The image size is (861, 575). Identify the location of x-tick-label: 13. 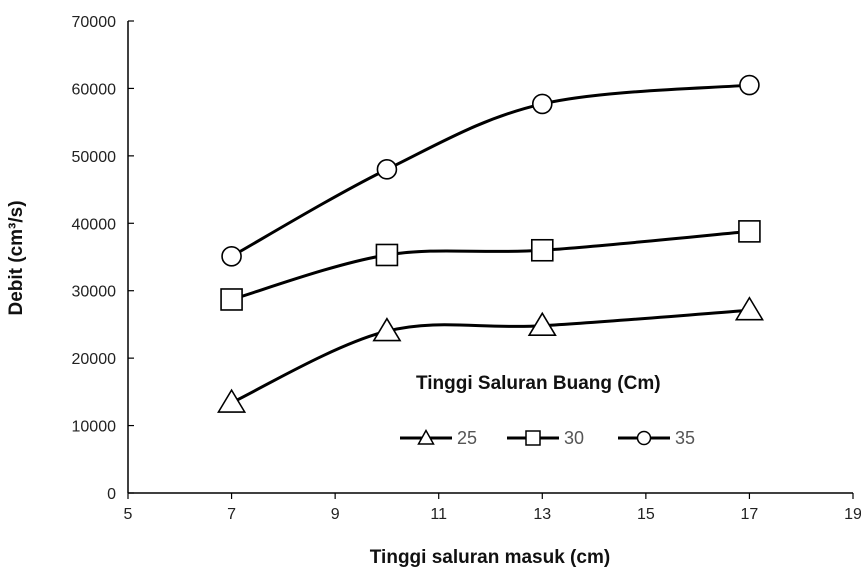
(542, 514).